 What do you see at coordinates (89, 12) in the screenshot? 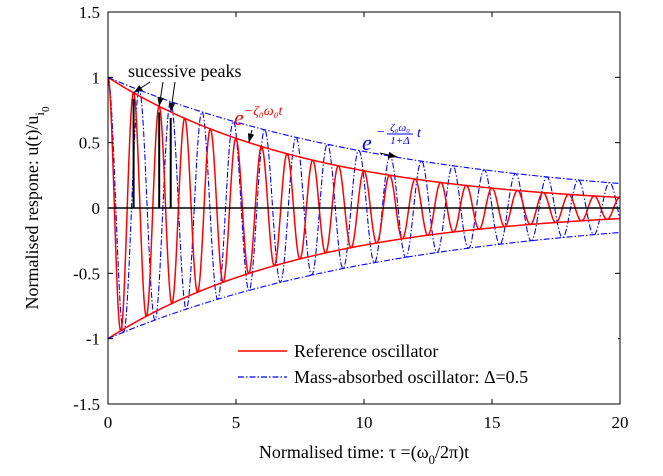
I see `y-tick-label: 1.5` at bounding box center [89, 12].